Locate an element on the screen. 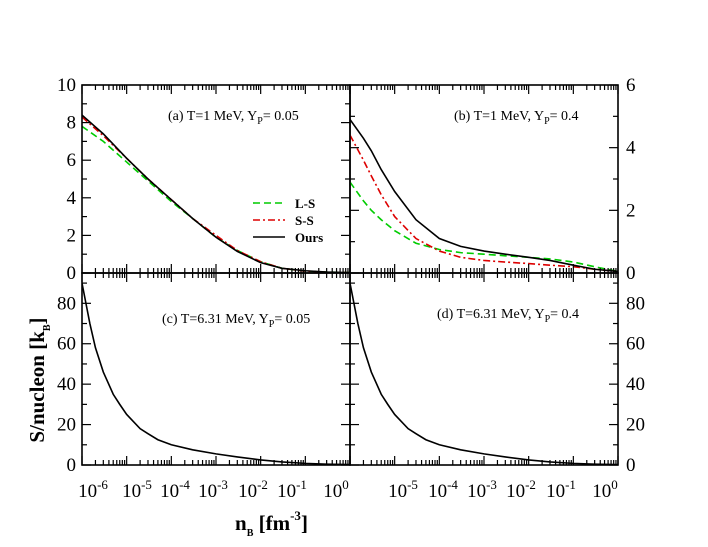  panel-label-b: (b) T=1 MeV, YP= 0.4 is located at coordinates (516, 118).